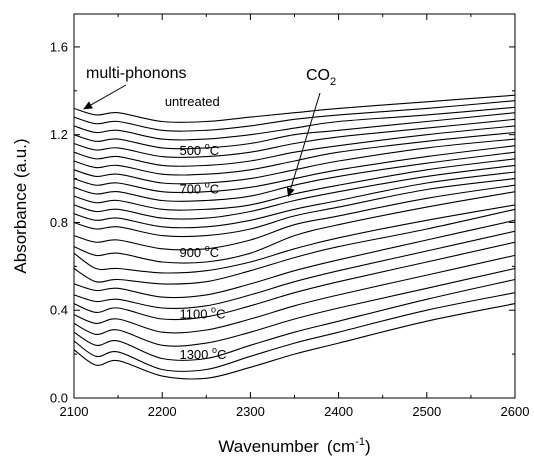 This screenshot has height=462, width=534. Describe the element at coordinates (202, 313) in the screenshot. I see `curve-label-4: 1100 oC` at that location.